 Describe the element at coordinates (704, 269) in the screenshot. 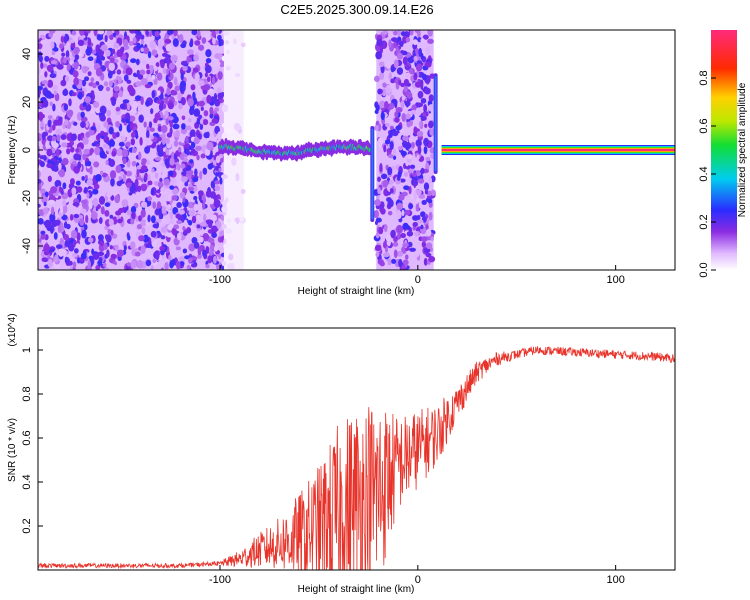

I see `colorbar-tick-label: 0.0` at that location.